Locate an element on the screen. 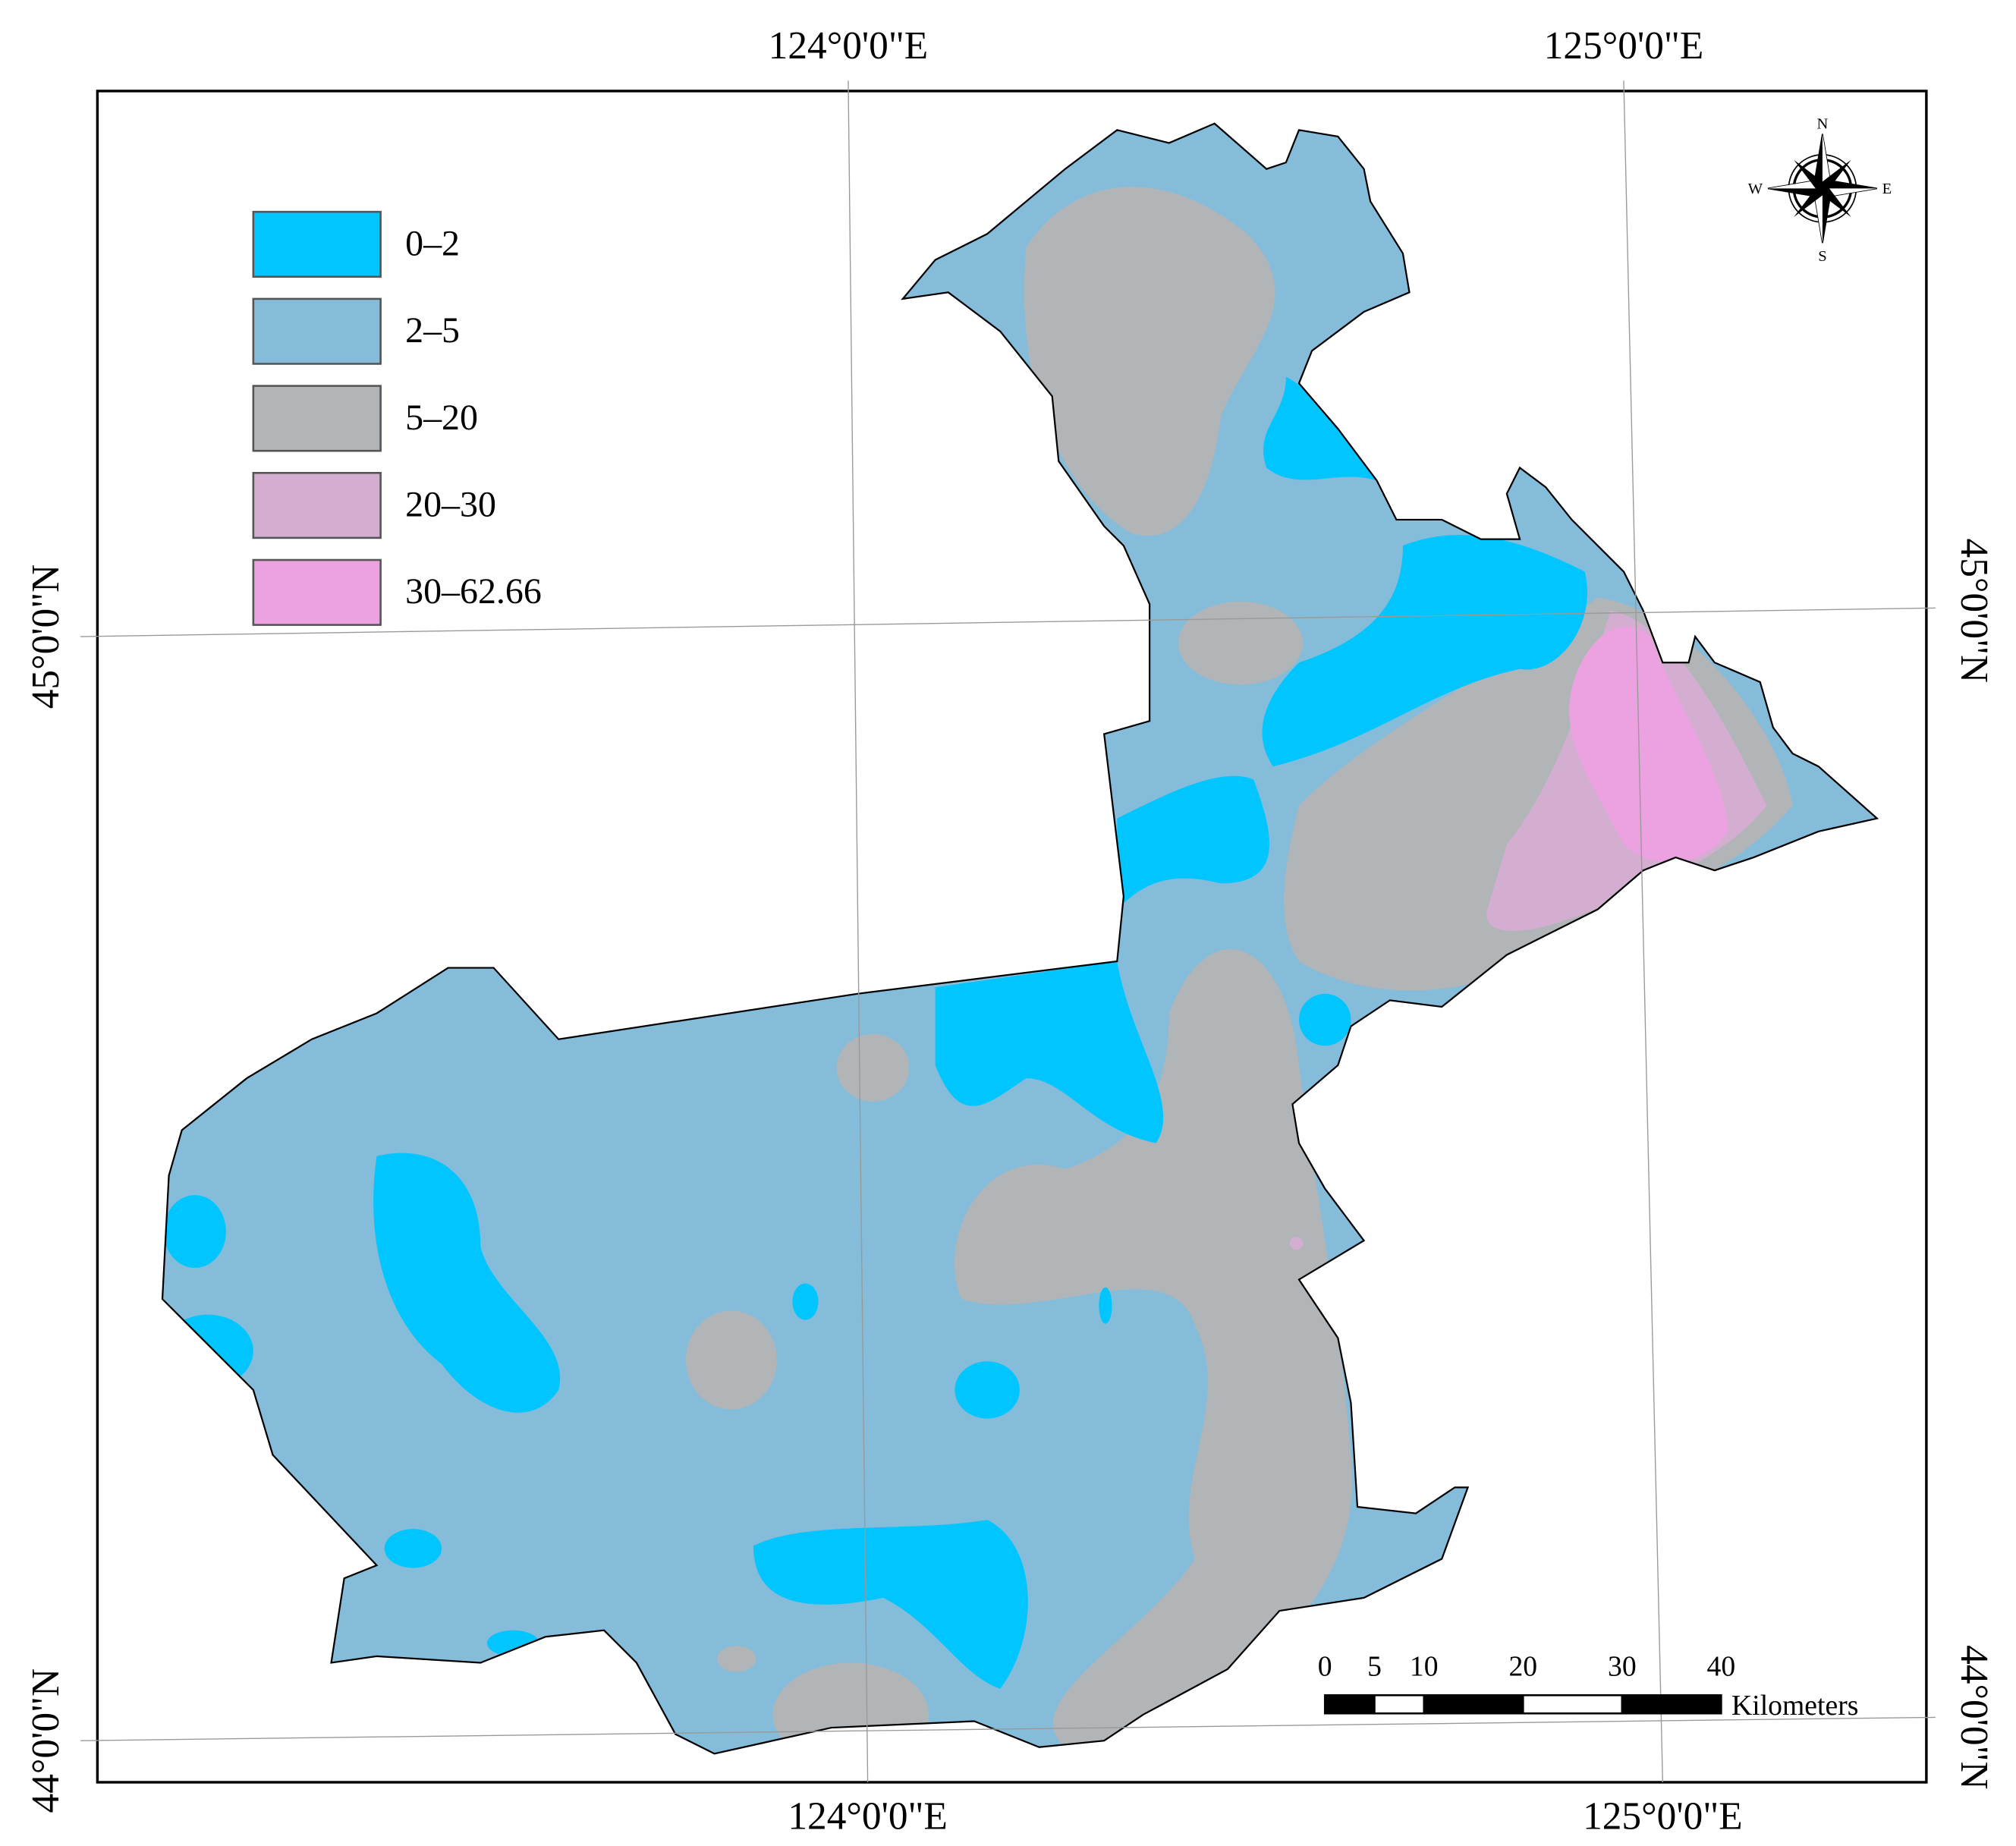 The width and height of the screenshot is (2016, 1846). compass: N S E W is located at coordinates (1820, 191).